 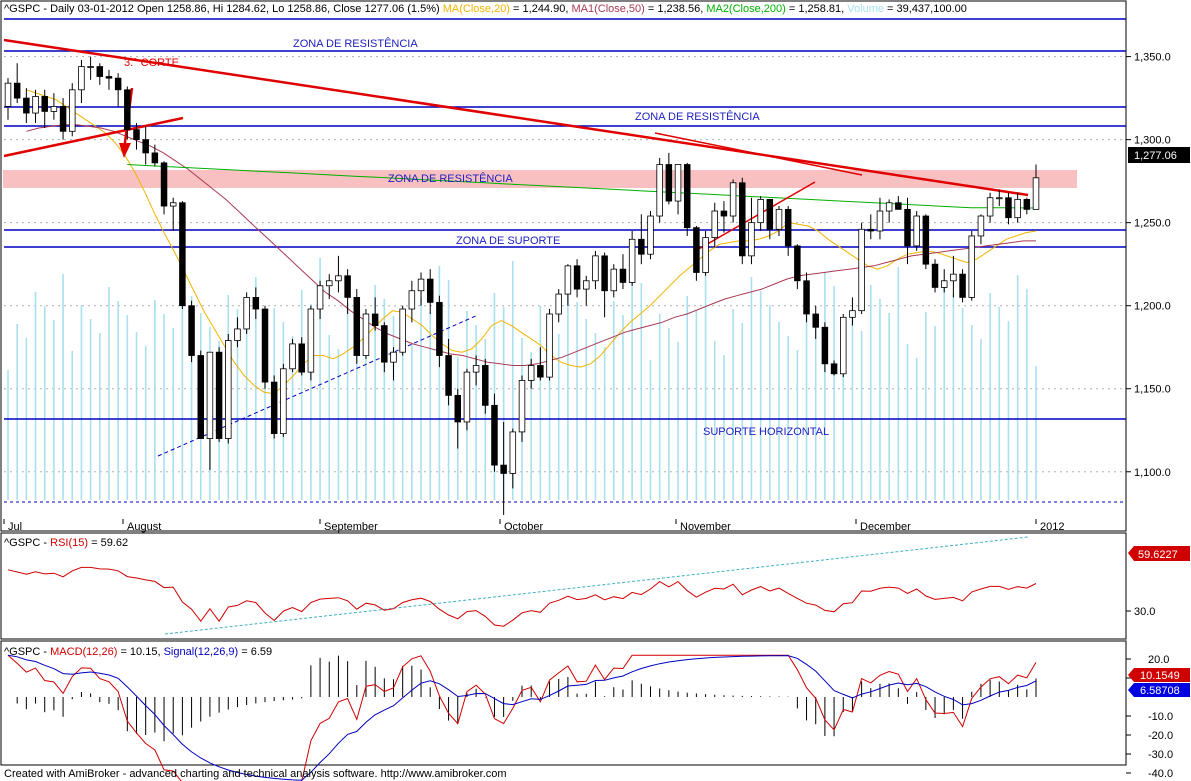 What do you see at coordinates (1160, 717) in the screenshot?
I see `macd-tick-label: -10.0` at bounding box center [1160, 717].